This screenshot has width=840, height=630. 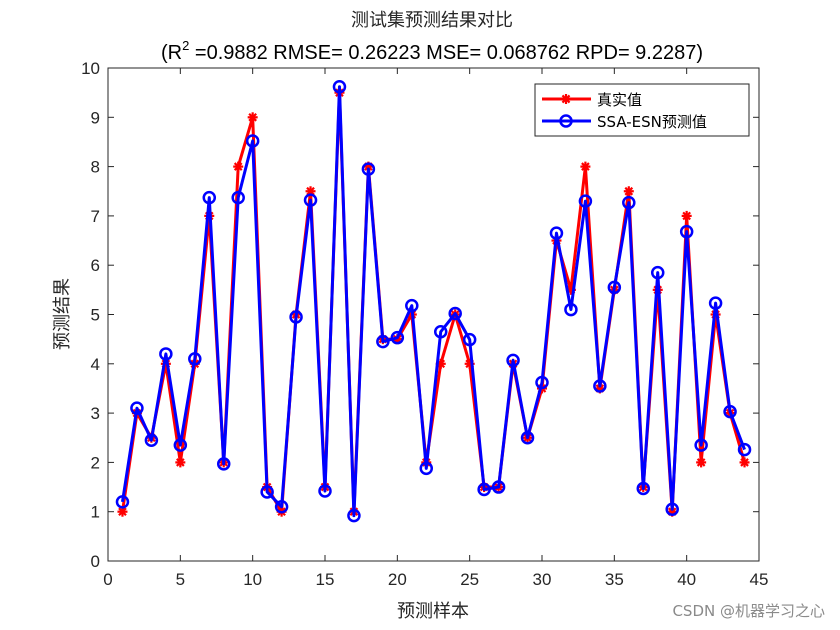 I want to click on legend-label-true: 真实值, so click(x=619, y=100).